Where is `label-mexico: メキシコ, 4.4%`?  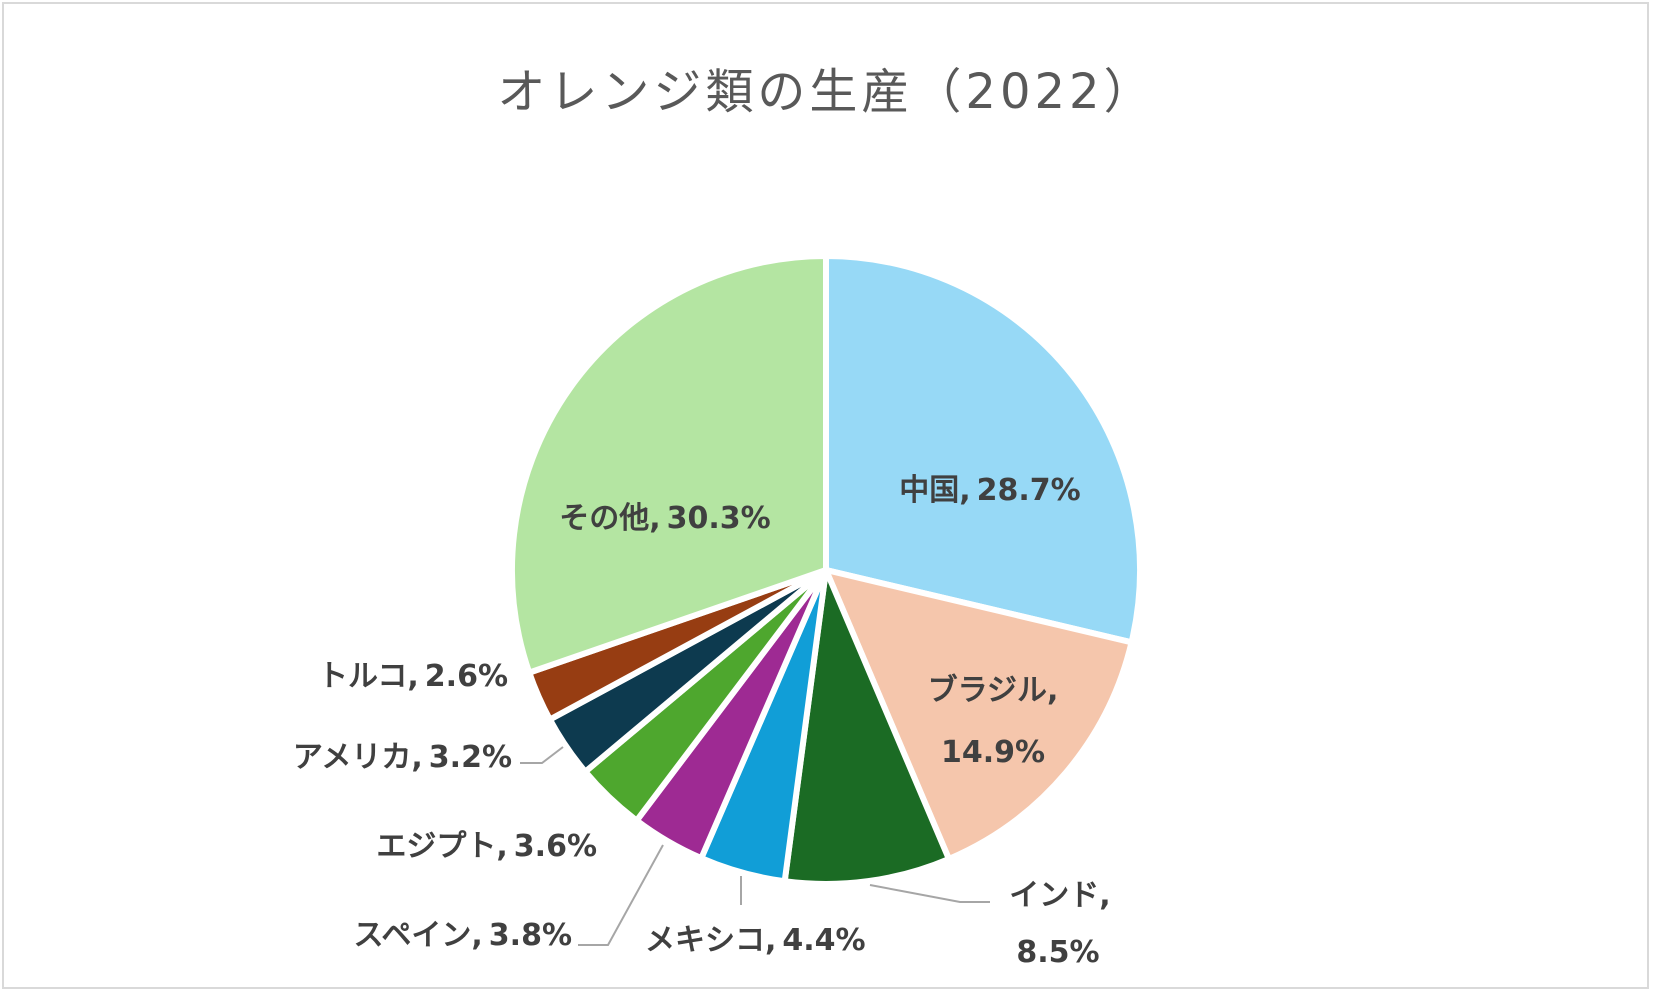 label-mexico: メキシコ, 4.4% is located at coordinates (755, 940).